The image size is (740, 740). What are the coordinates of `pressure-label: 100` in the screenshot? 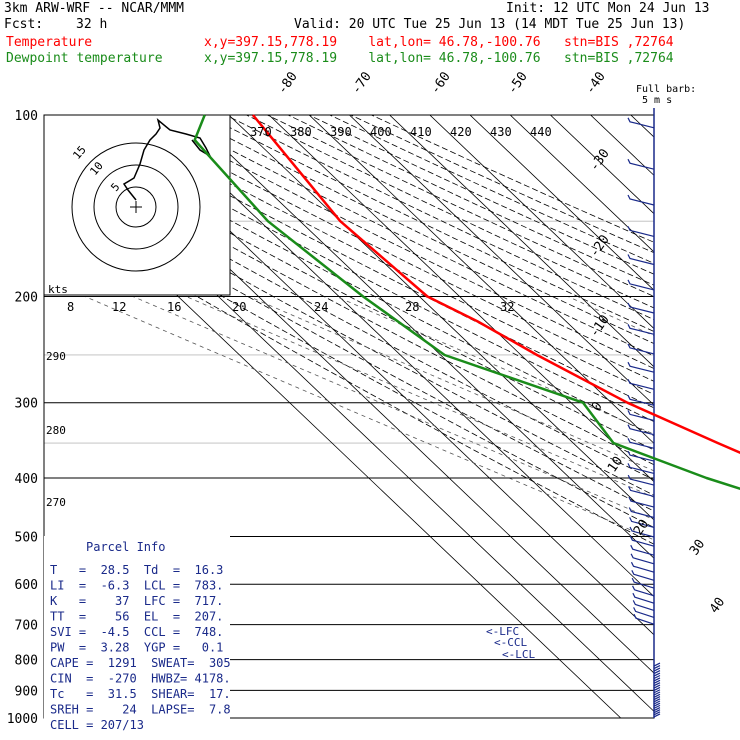 It's located at (26, 116).